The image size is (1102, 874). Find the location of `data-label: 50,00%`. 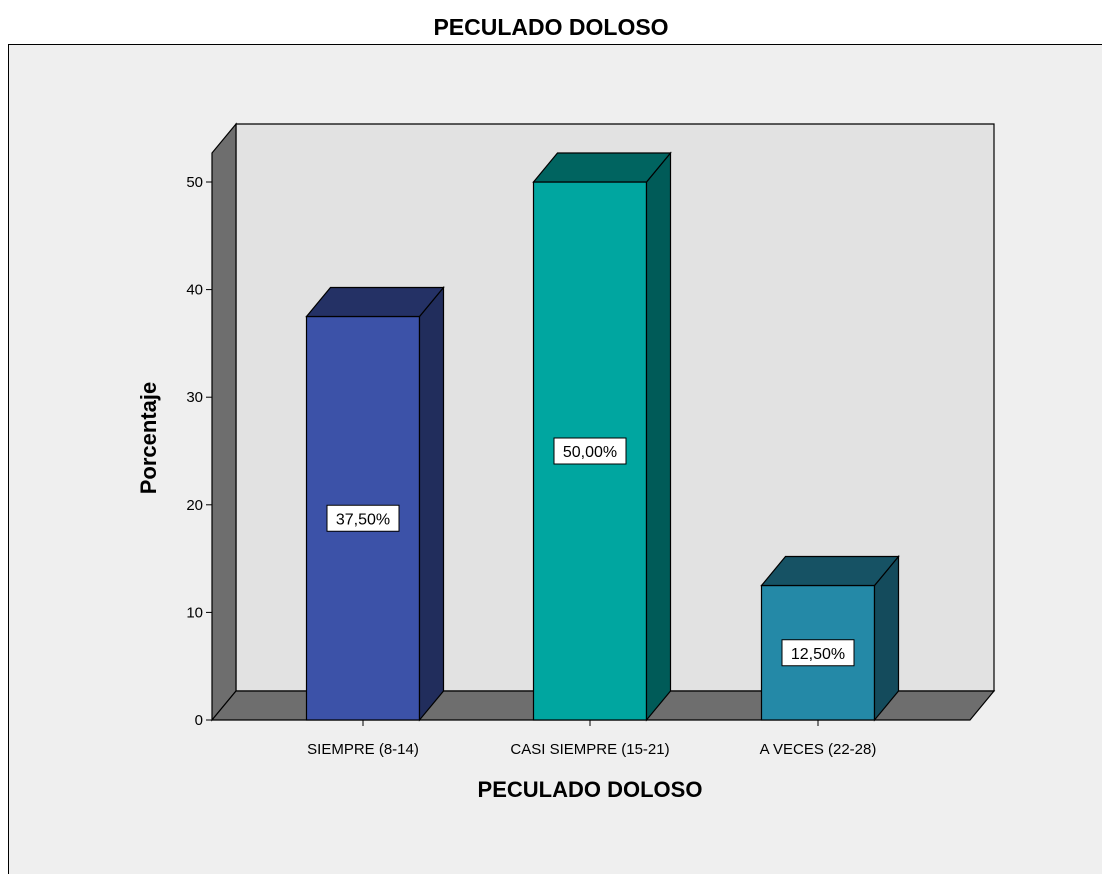

data-label: 50,00% is located at coordinates (590, 452).